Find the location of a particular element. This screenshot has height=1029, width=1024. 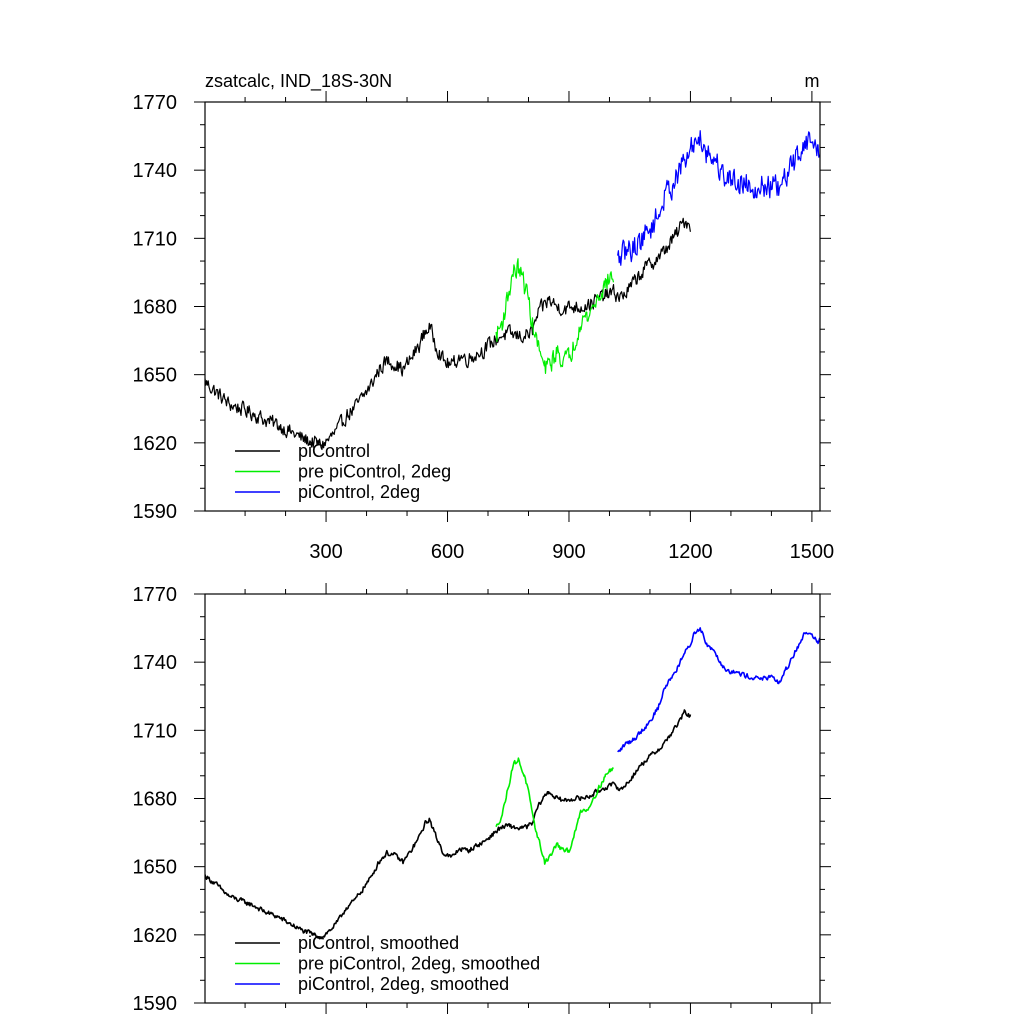

chart-title: zsatcalc, IND_18S-30N is located at coordinates (298, 81).